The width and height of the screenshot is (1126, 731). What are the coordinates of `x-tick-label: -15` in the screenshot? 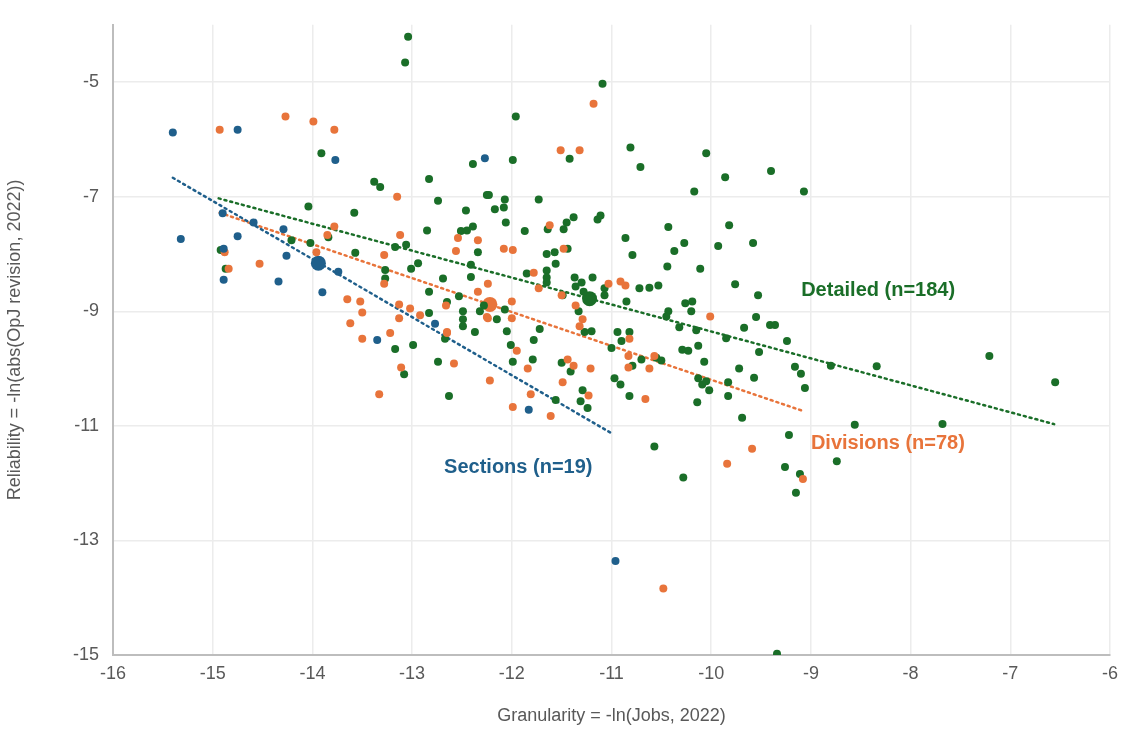 It's located at (212, 672).